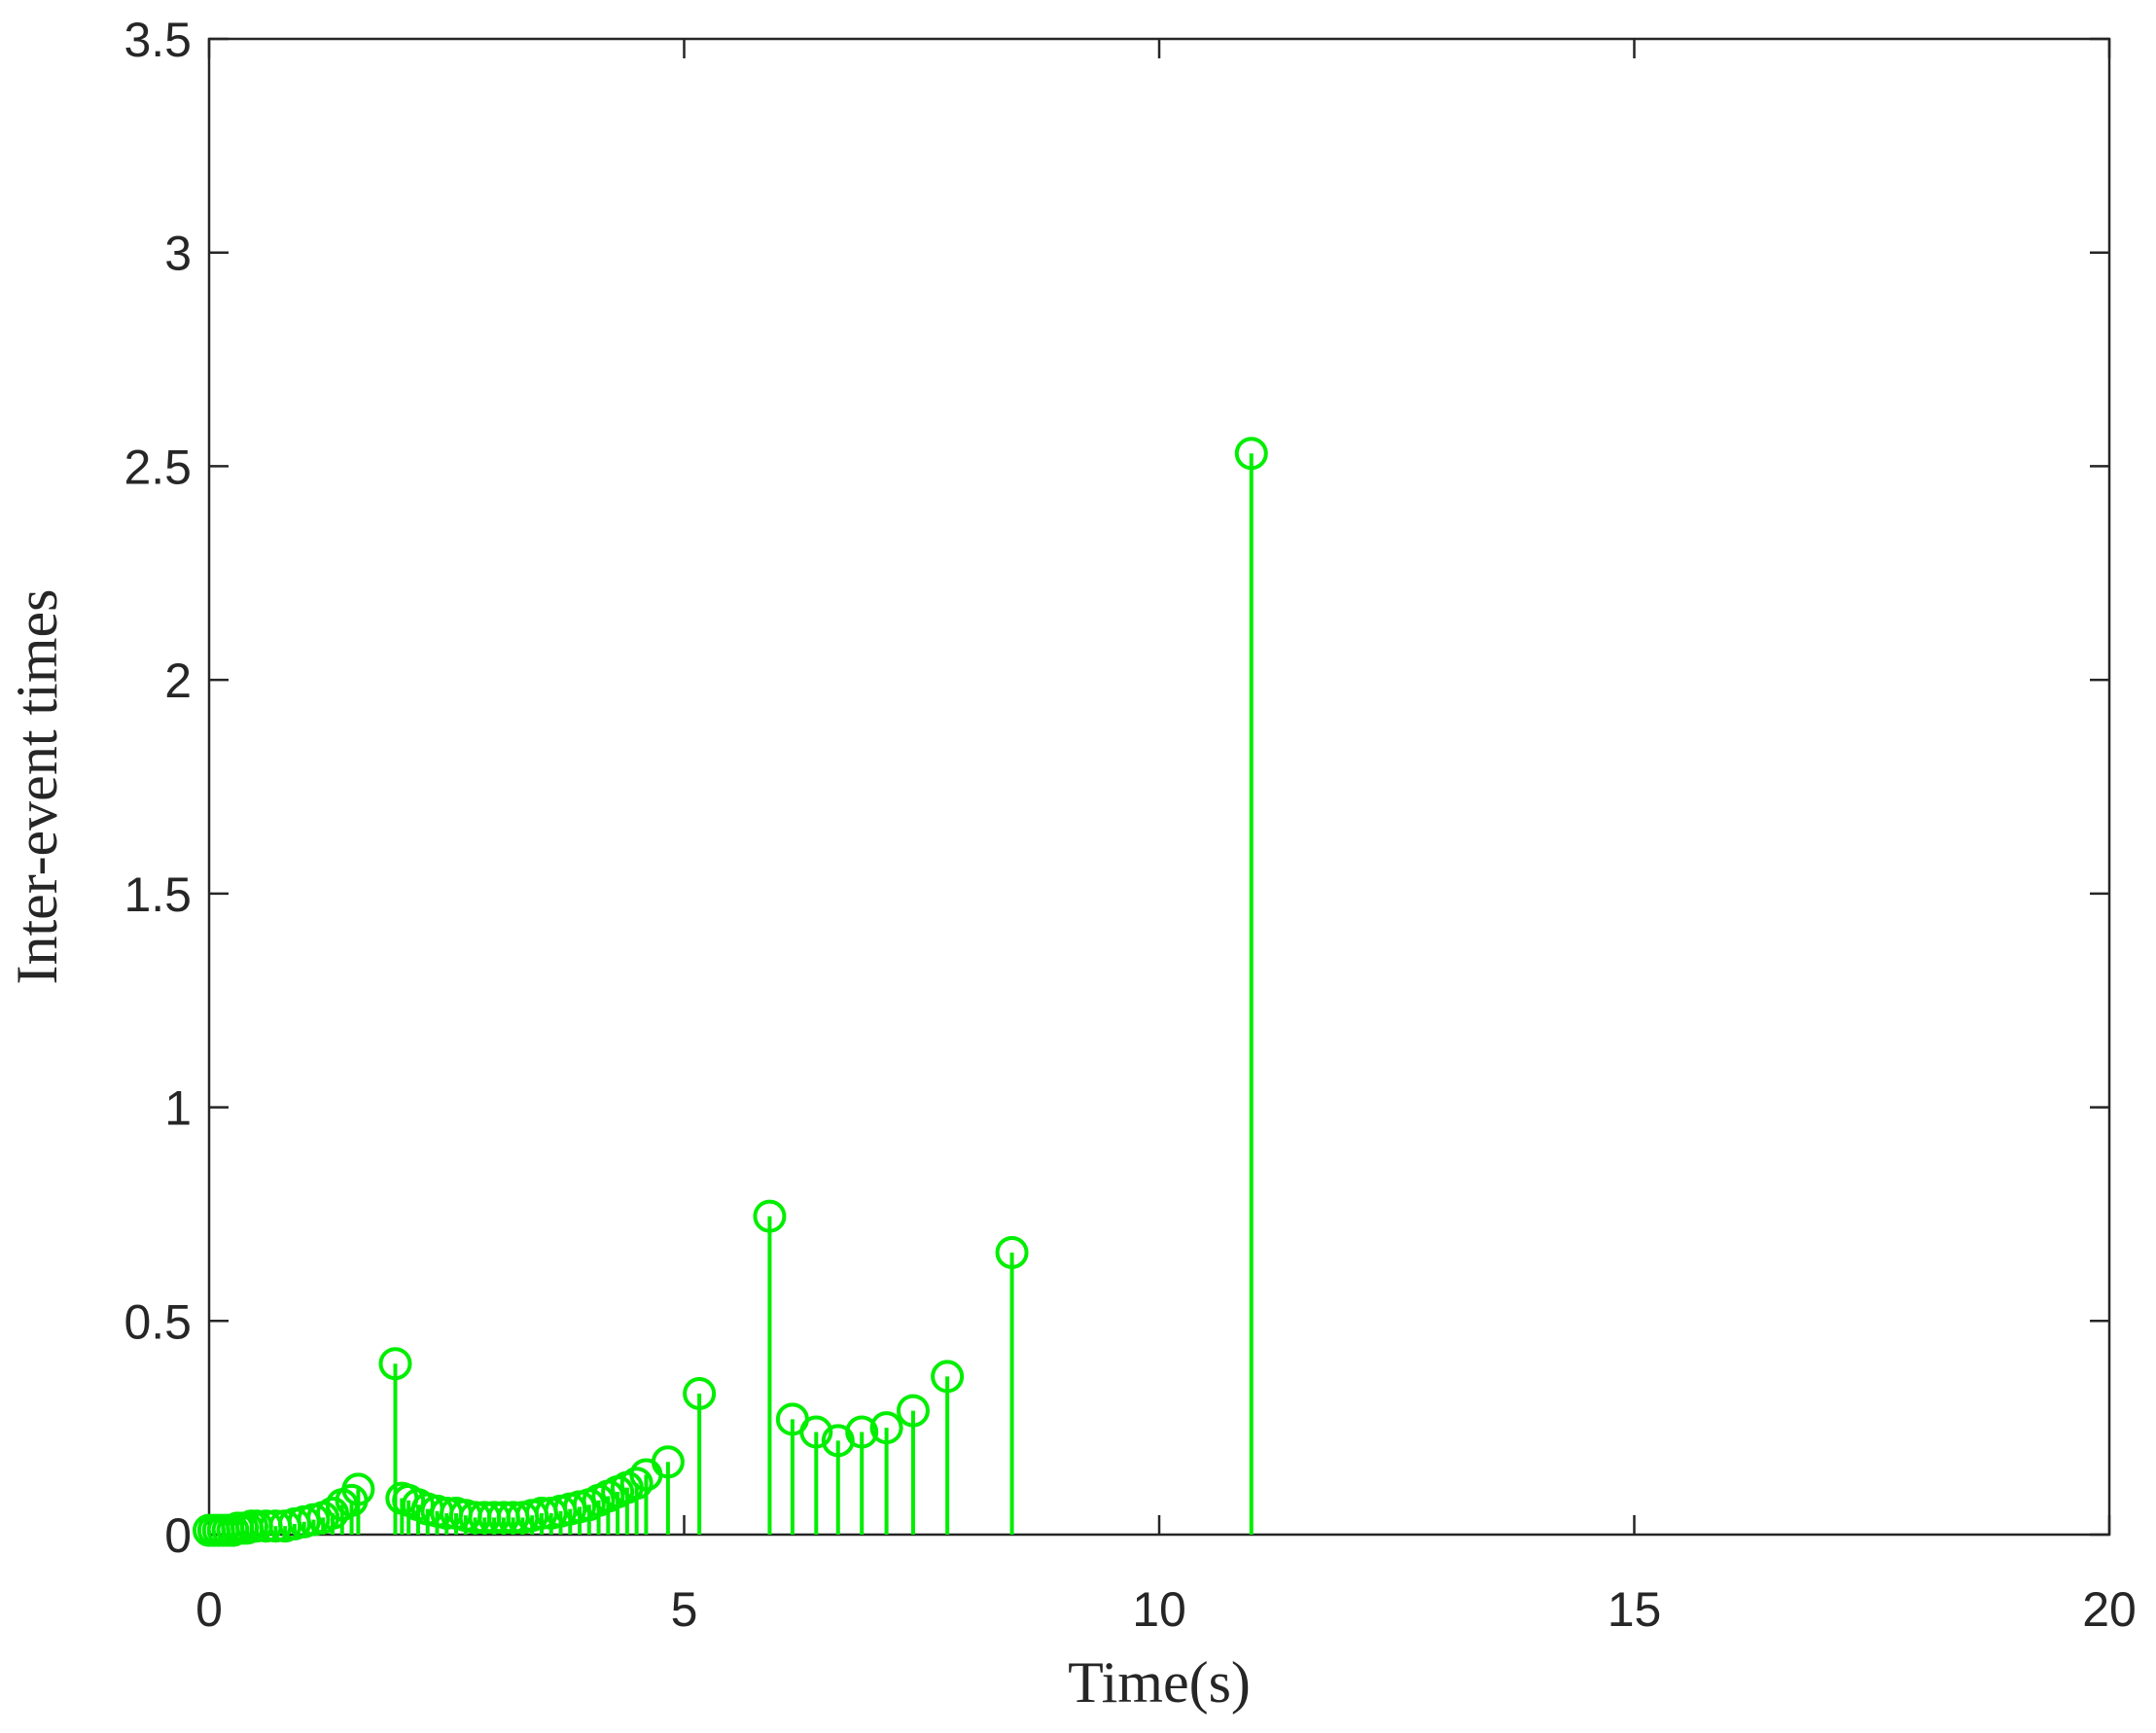  I want to click on y-axis-label: Inter-event times, so click(37, 787).